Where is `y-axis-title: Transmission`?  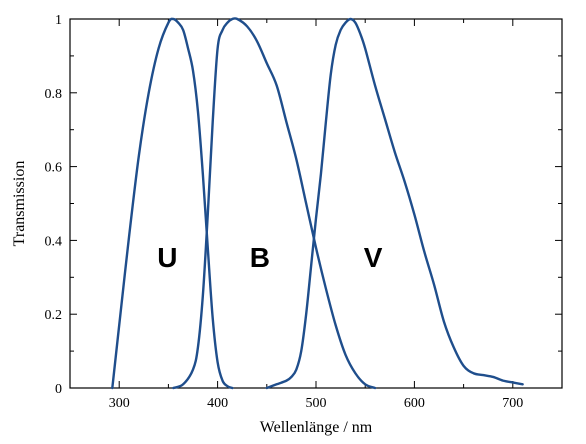 y-axis-title: Transmission is located at coordinates (19, 204).